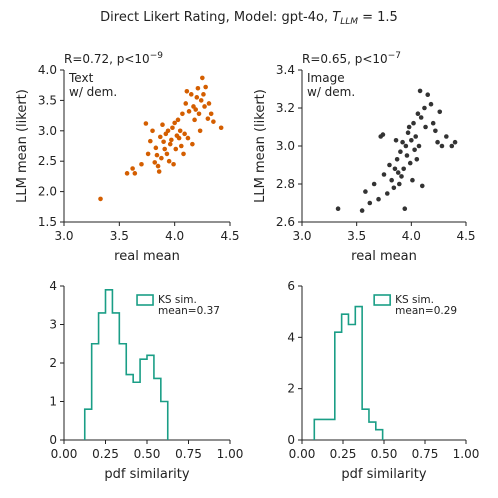  I want to click on y-tick-label: 2.0, so click(47, 192).